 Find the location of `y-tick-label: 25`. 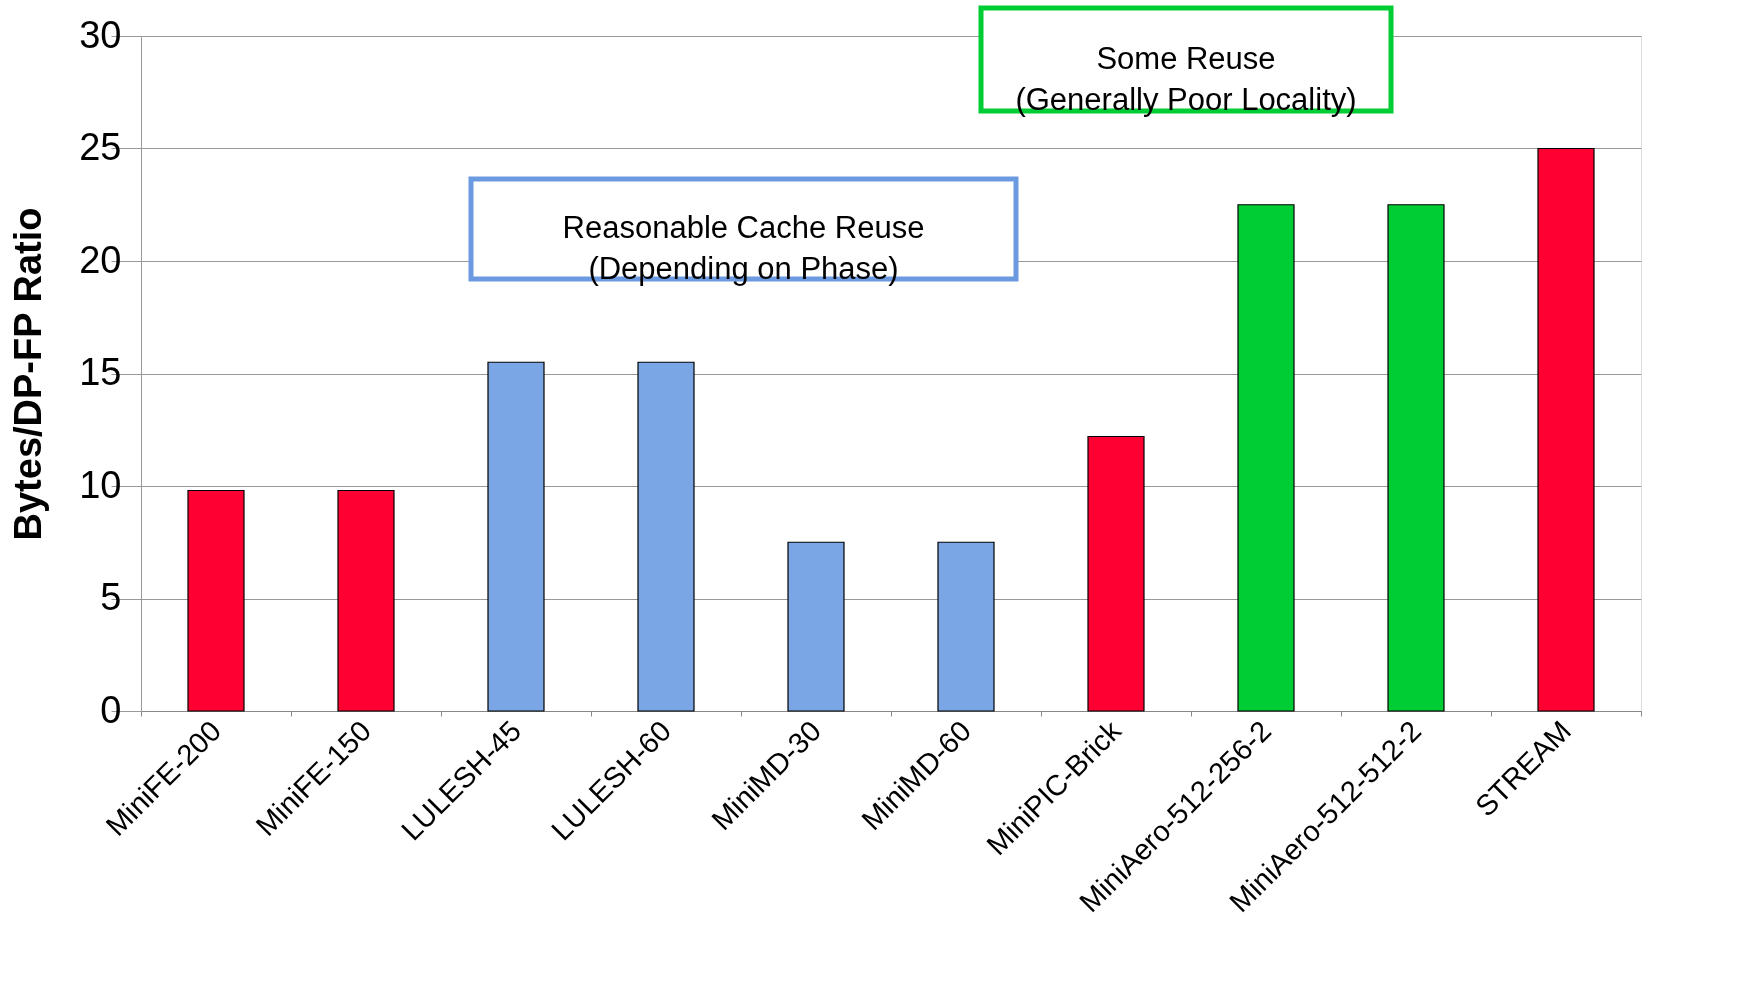

y-tick-label: 25 is located at coordinates (100, 147).